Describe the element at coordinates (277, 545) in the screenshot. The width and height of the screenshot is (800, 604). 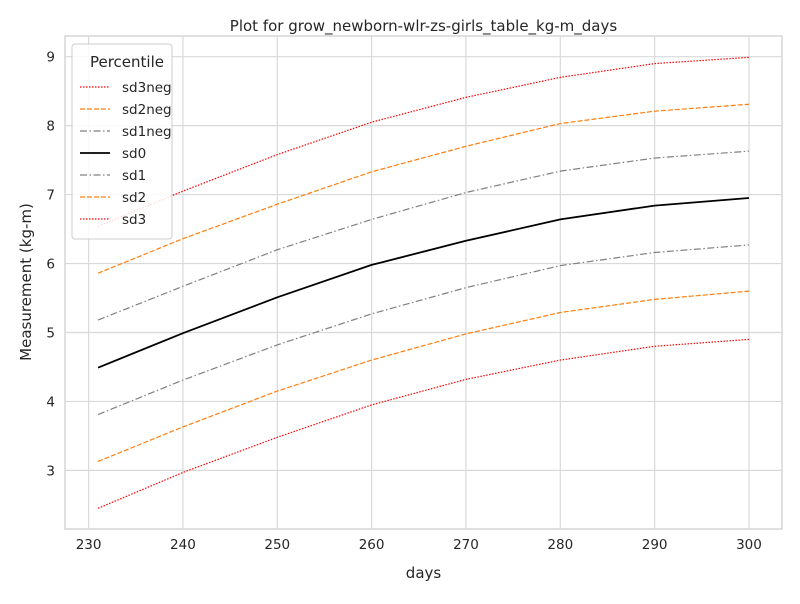
I see `x-tick-label: 250` at that location.